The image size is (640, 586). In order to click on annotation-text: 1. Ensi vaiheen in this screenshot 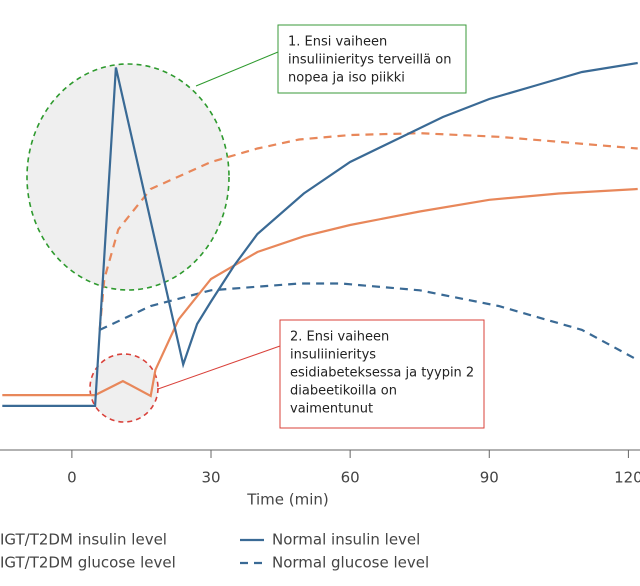, I will do `click(337, 42)`.